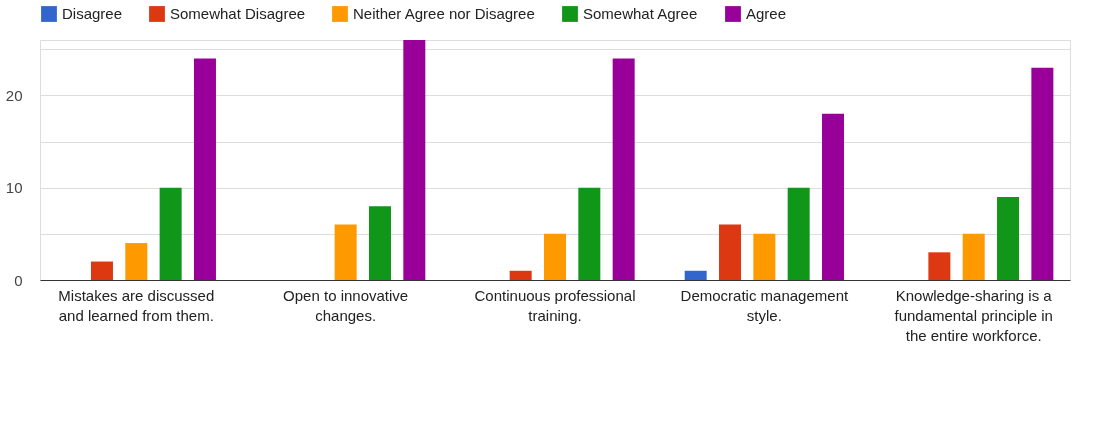 This screenshot has height=432, width=1119. Describe the element at coordinates (92, 13) in the screenshot. I see `legend-label: Disagree` at that location.